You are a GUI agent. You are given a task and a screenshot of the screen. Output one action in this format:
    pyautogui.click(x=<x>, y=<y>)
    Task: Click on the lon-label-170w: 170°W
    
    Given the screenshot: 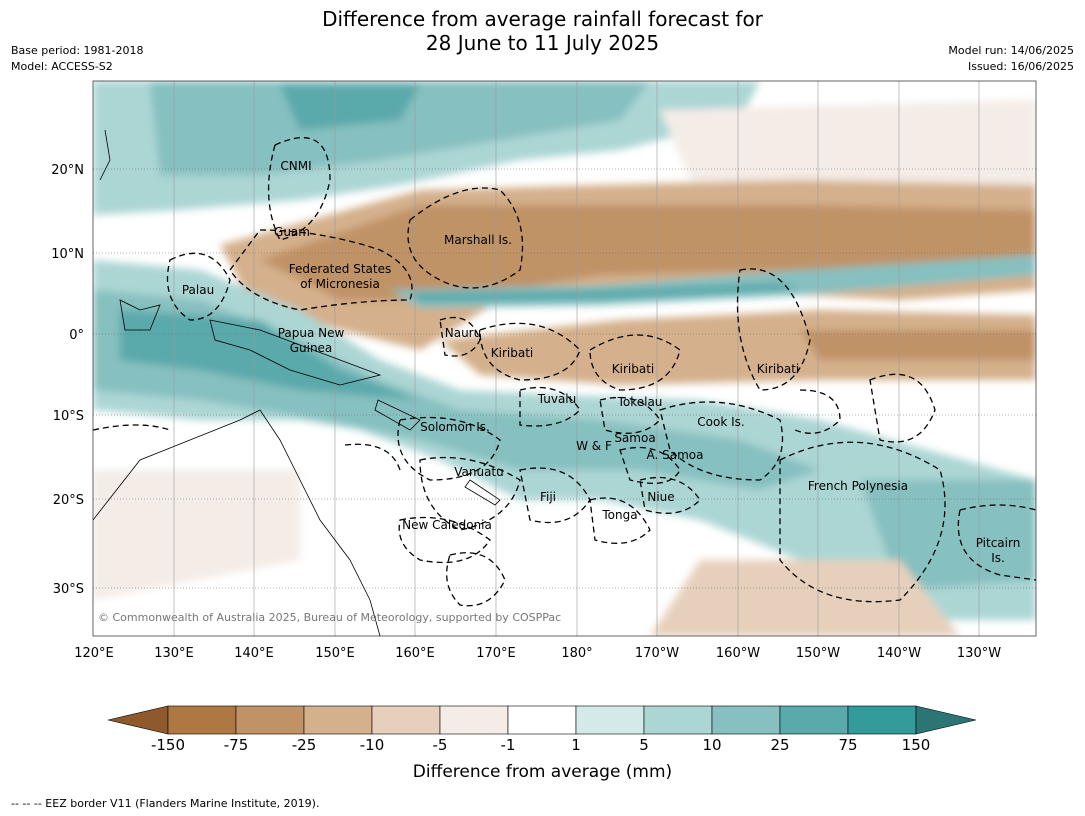 What is the action you would take?
    pyautogui.click(x=657, y=653)
    